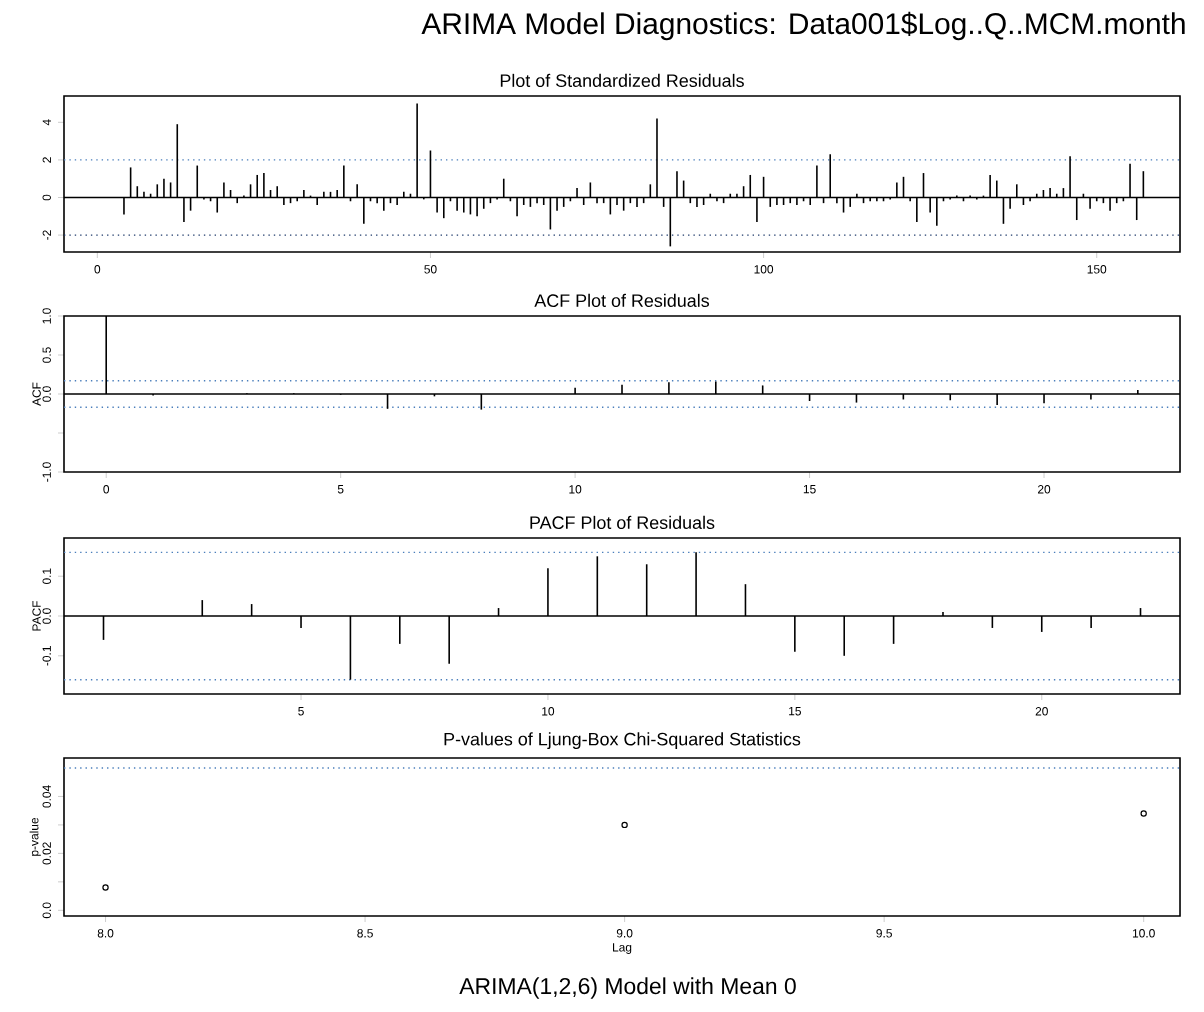  I want to click on chart-title: ARIMA Model Diagnostics: Data001$Log..Q..MCM.month, so click(803, 26).